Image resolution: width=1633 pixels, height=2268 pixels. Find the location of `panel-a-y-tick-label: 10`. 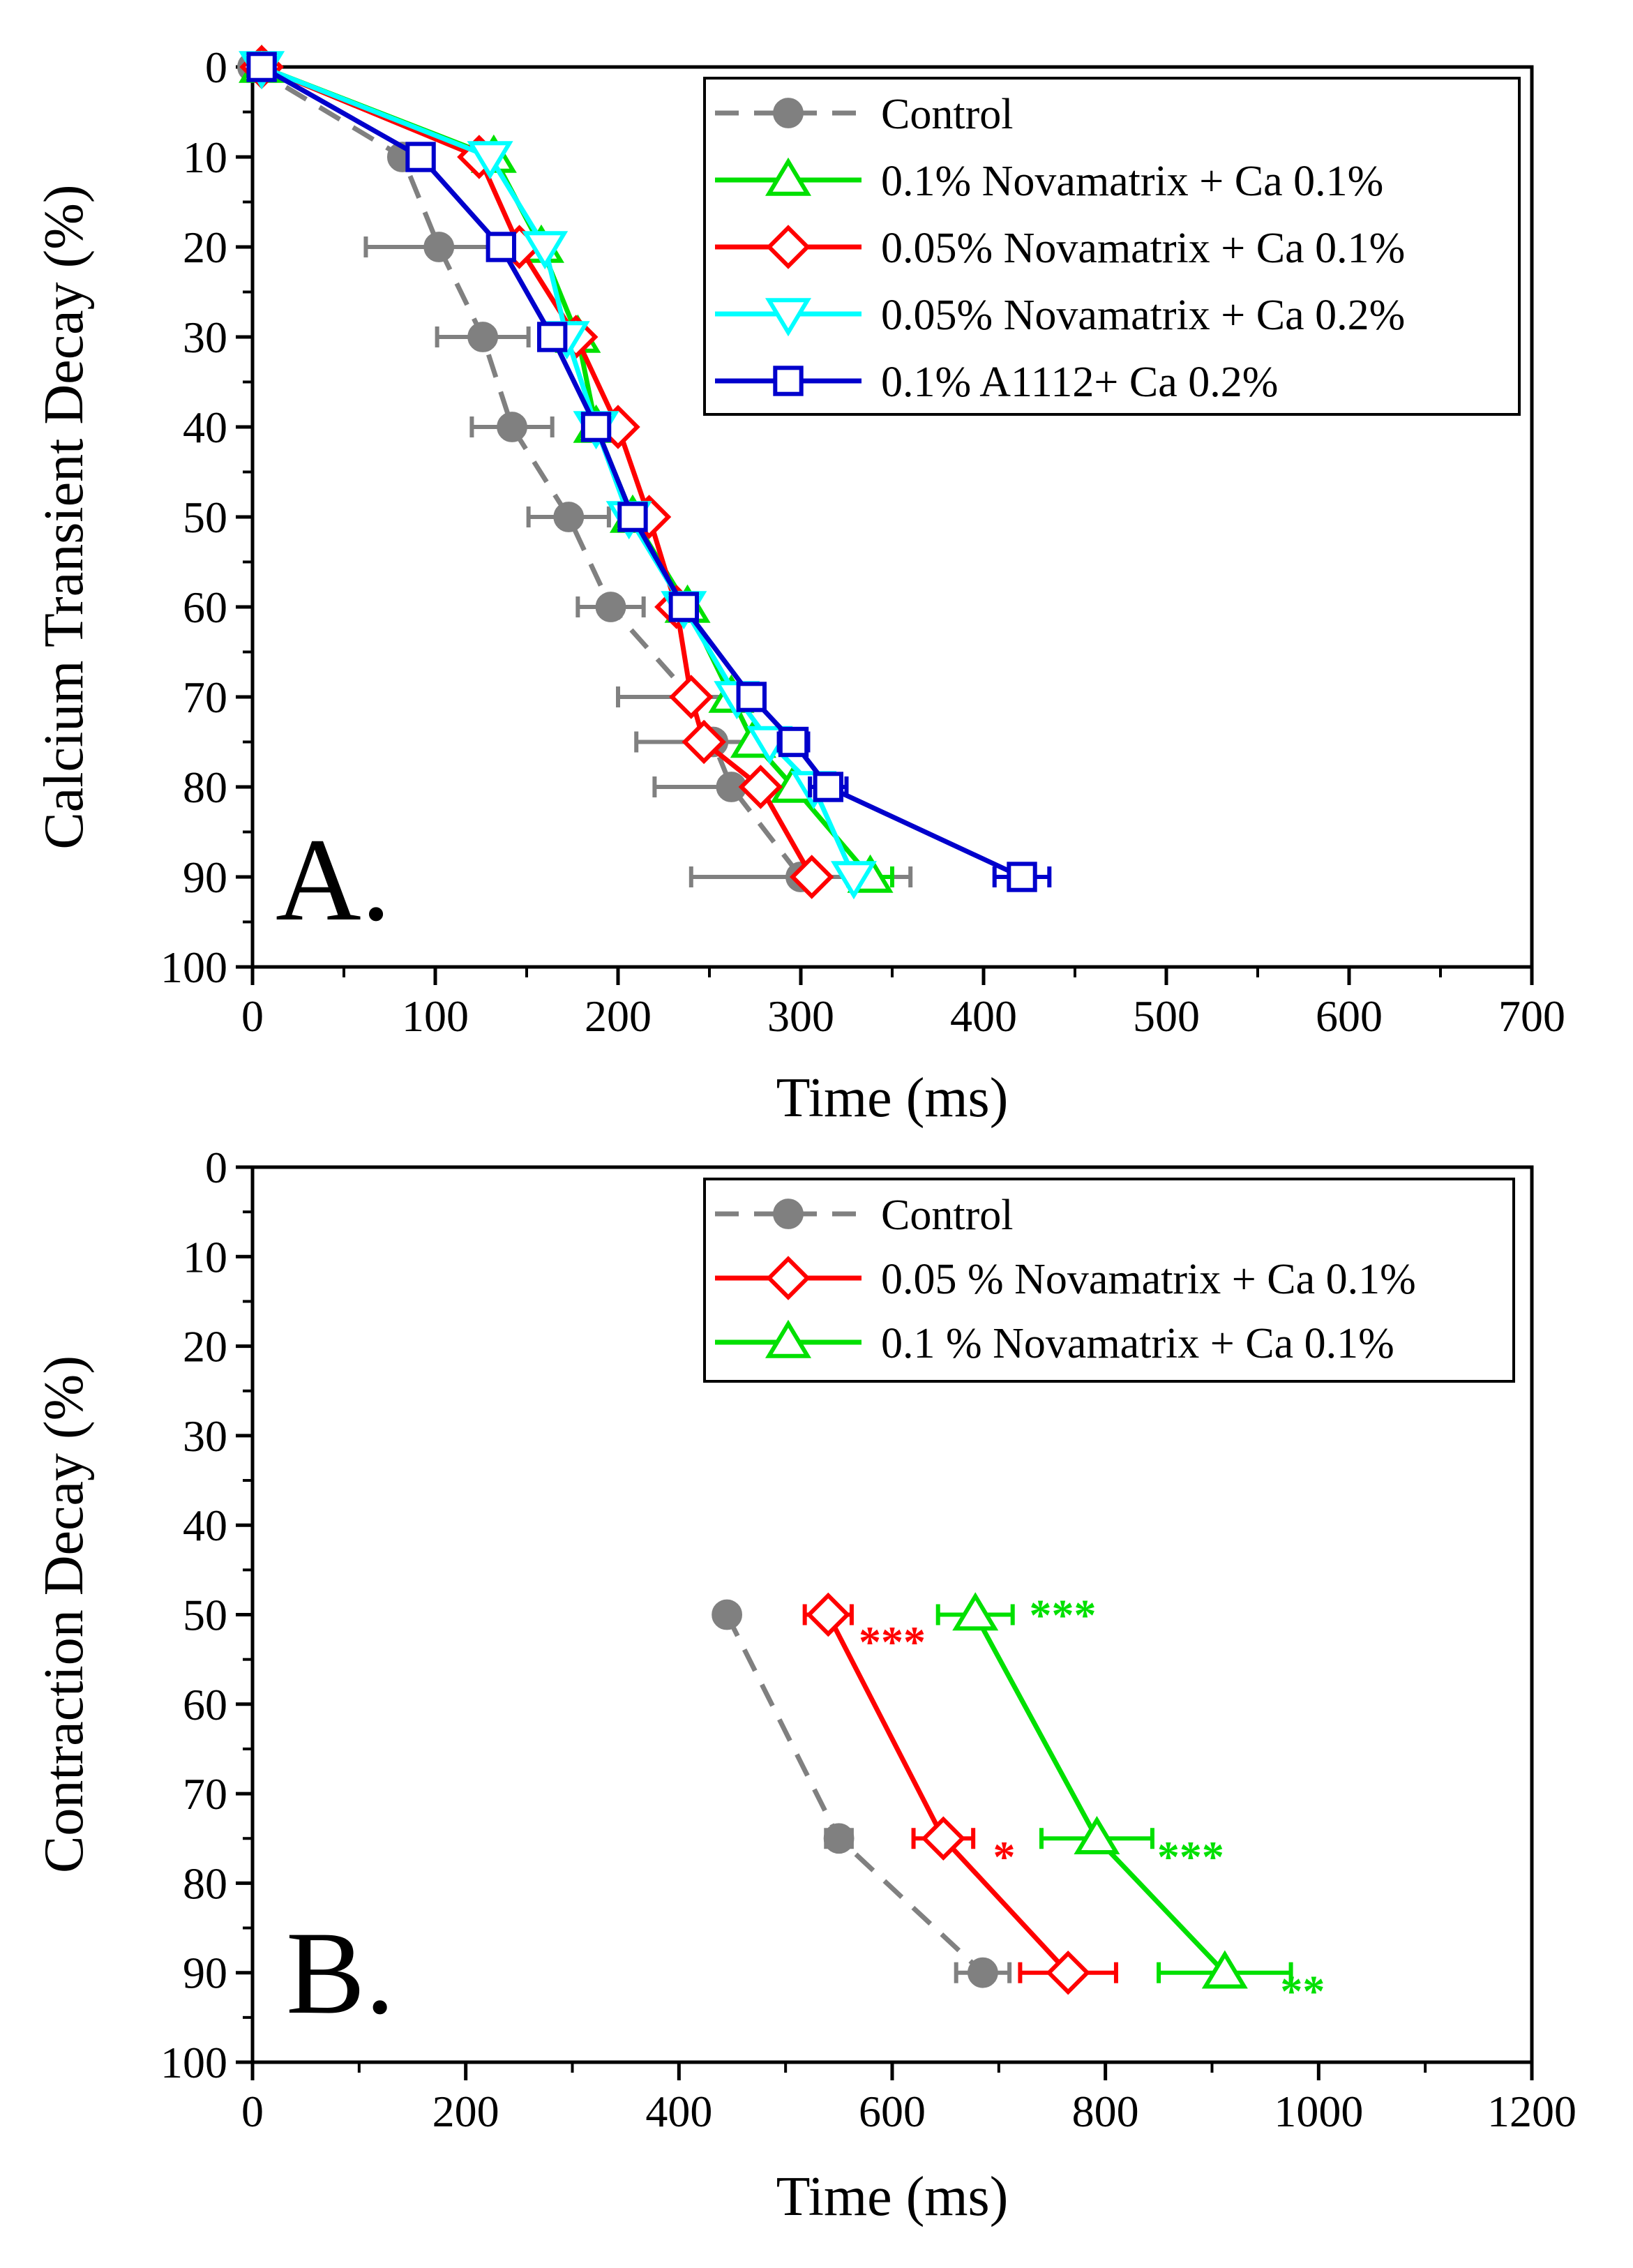

panel-a-y-tick-label: 10 is located at coordinates (205, 157).